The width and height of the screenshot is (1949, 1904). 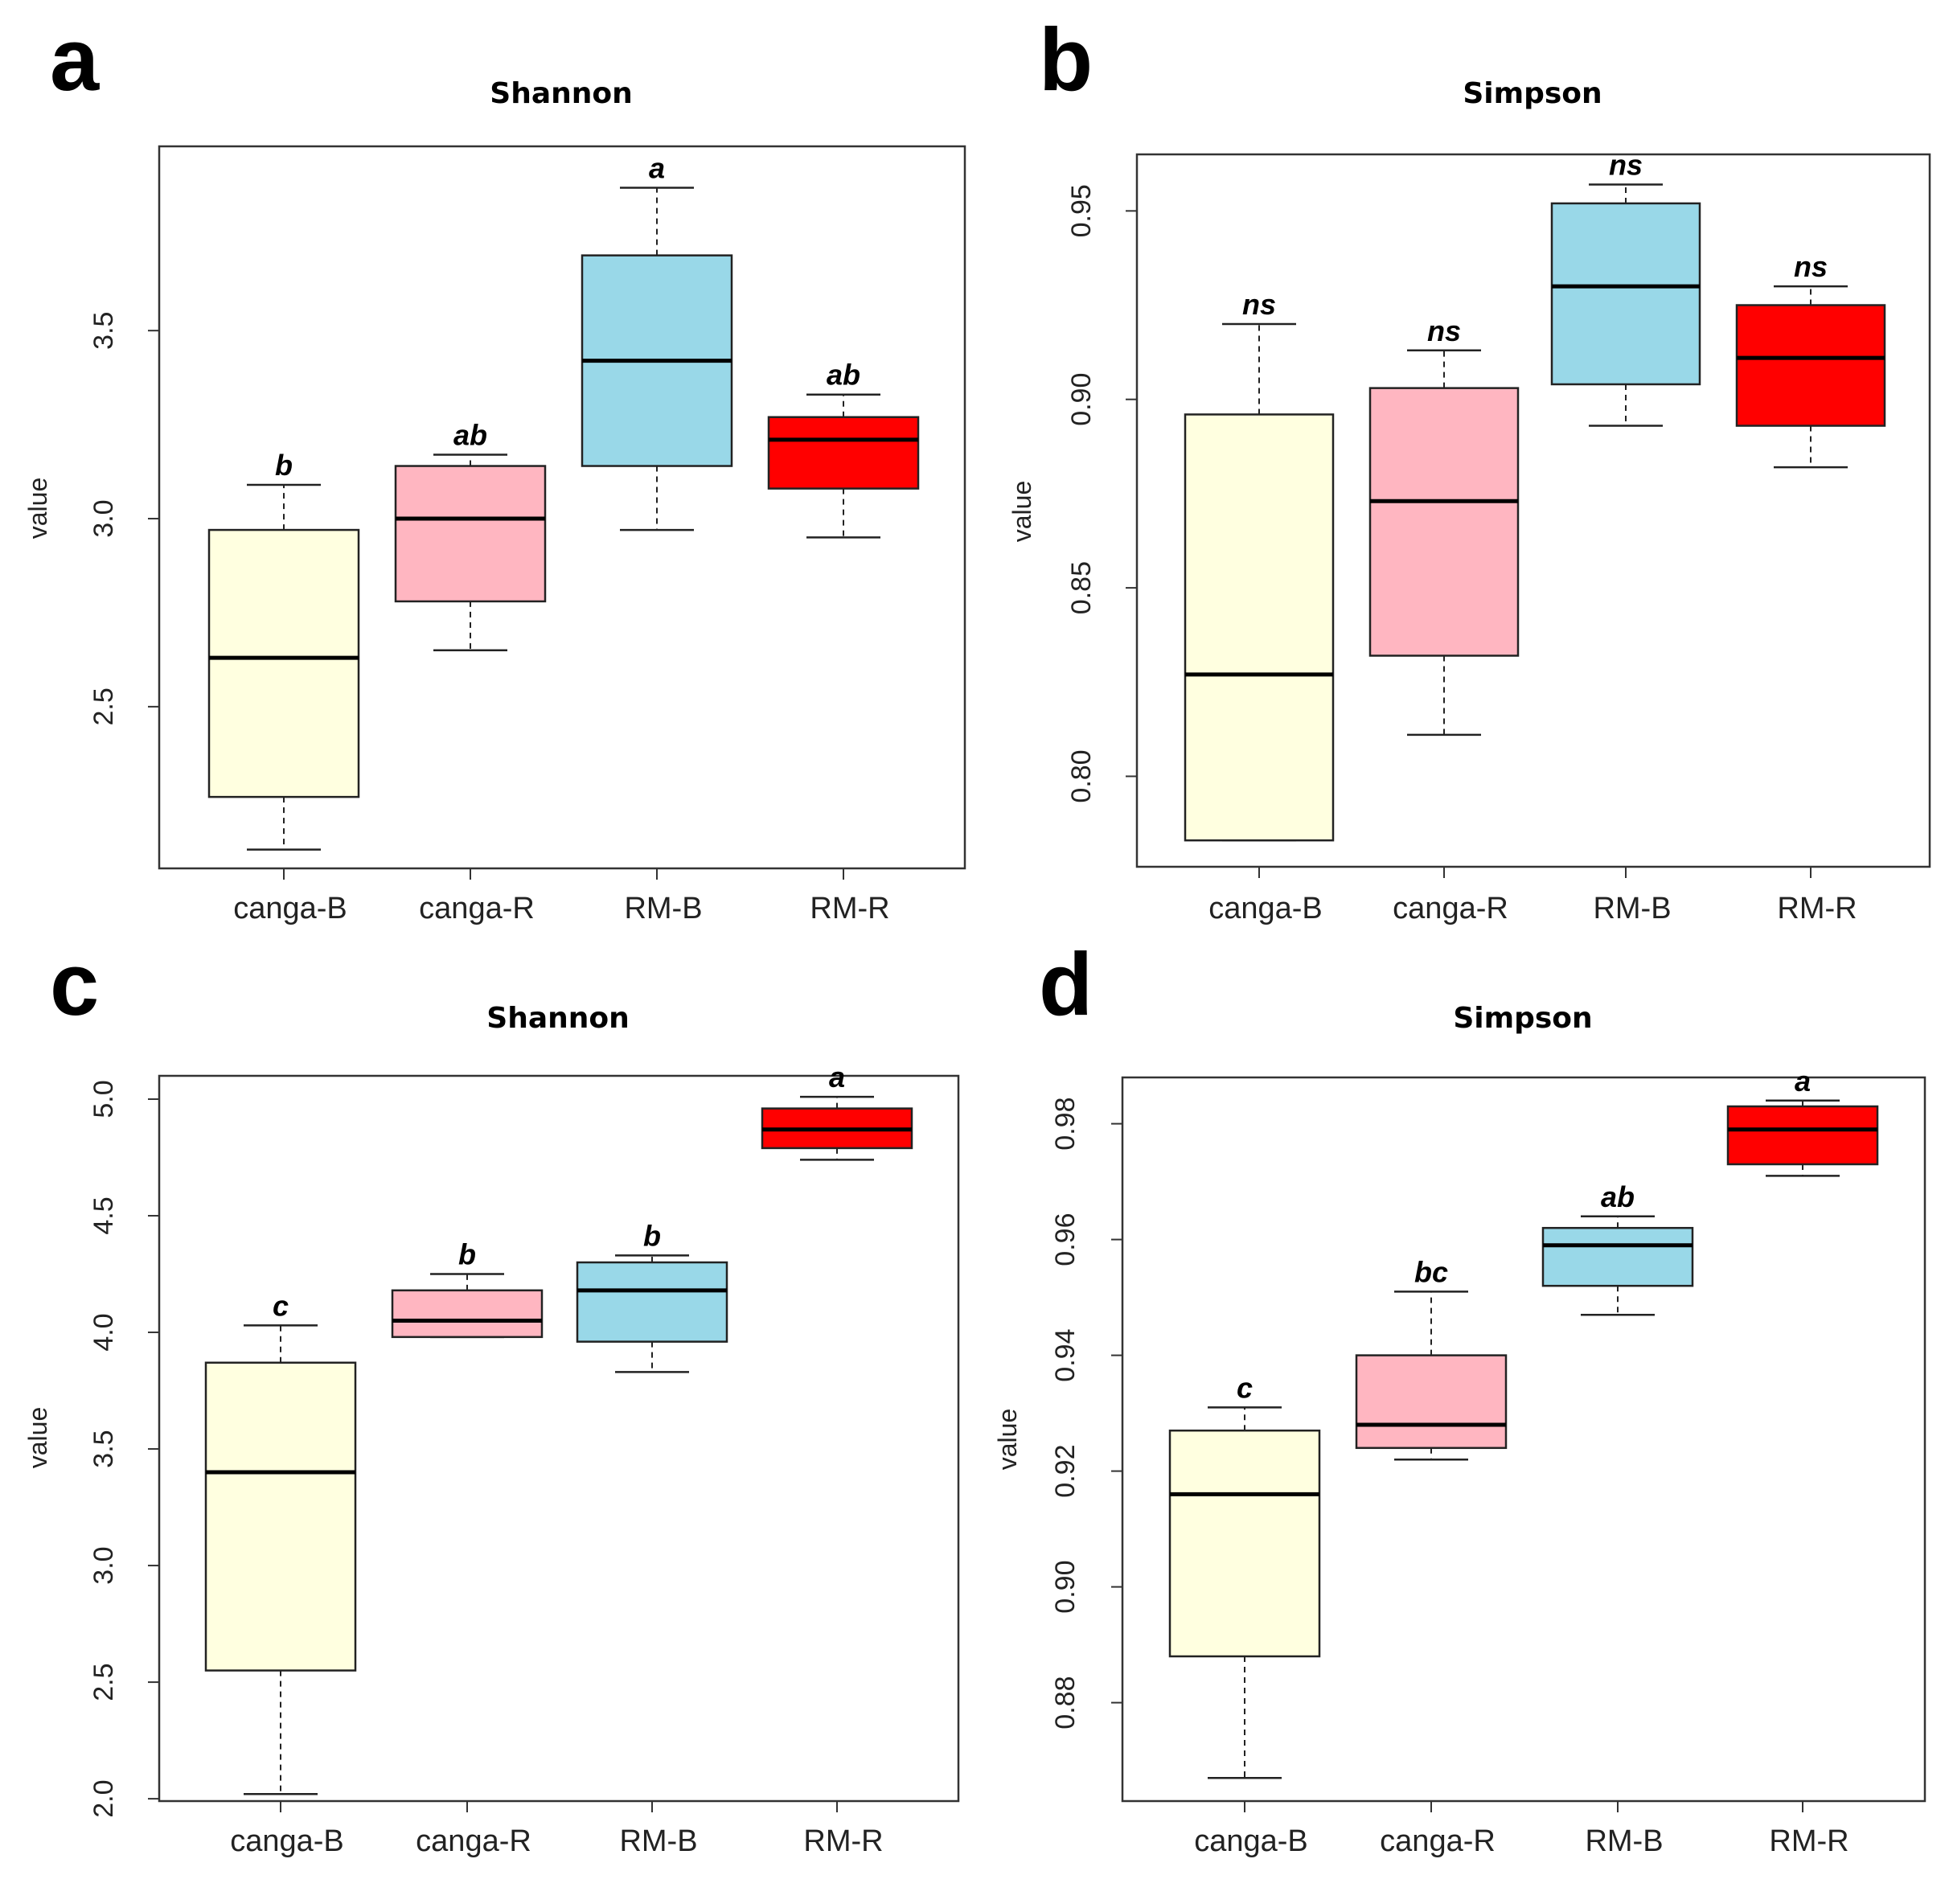 What do you see at coordinates (1810, 587) in the screenshot?
I see `box-RM-R: RM-R ns` at bounding box center [1810, 587].